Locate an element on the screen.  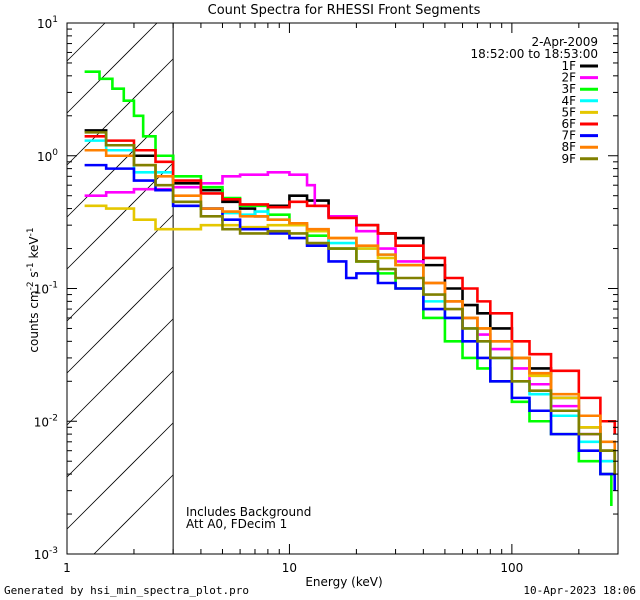
legend-time-range: 18:52:00 to 18:53:00 is located at coordinates (534, 54).